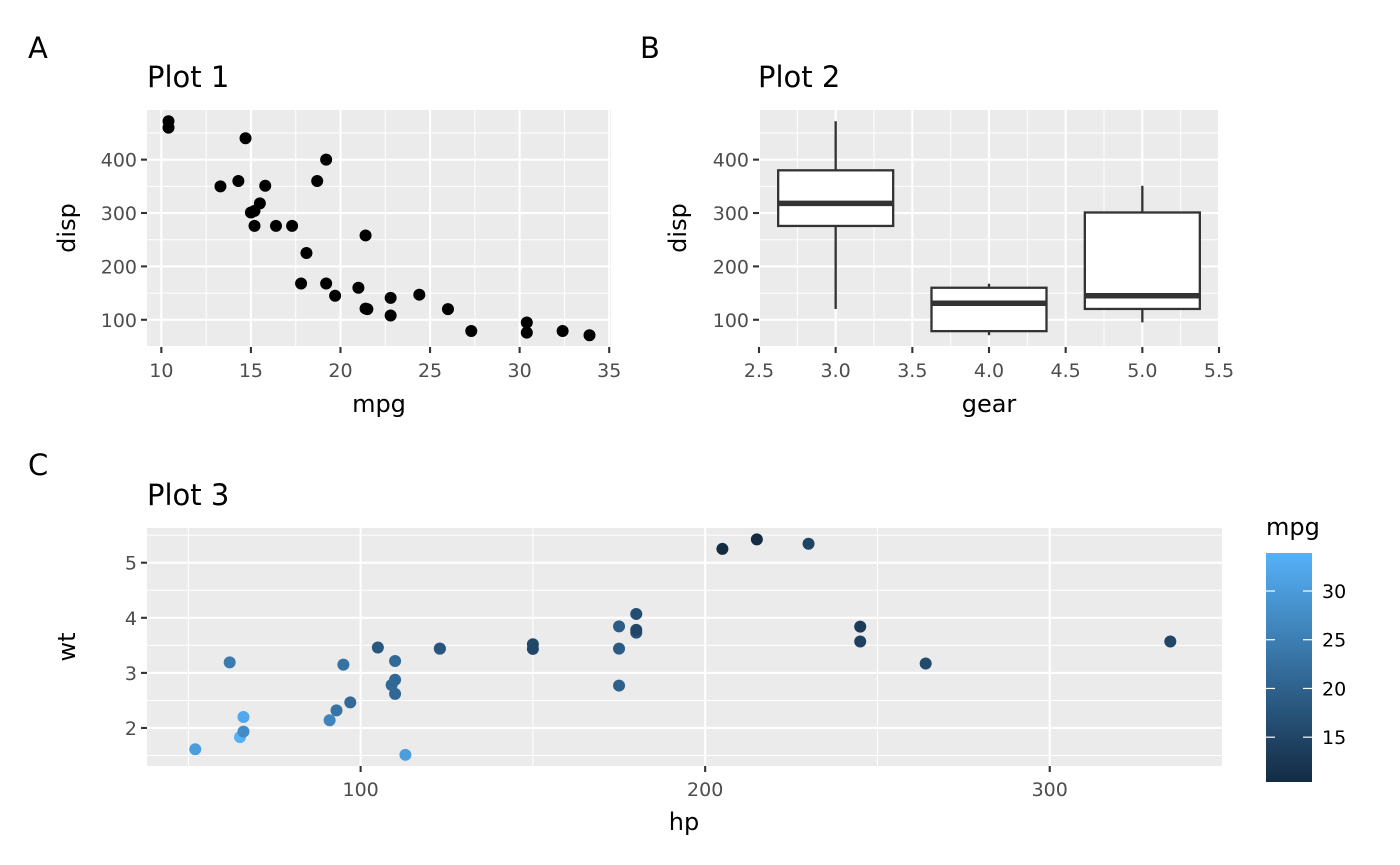  I want to click on plot-1-x-tick-label: 30, so click(520, 371).